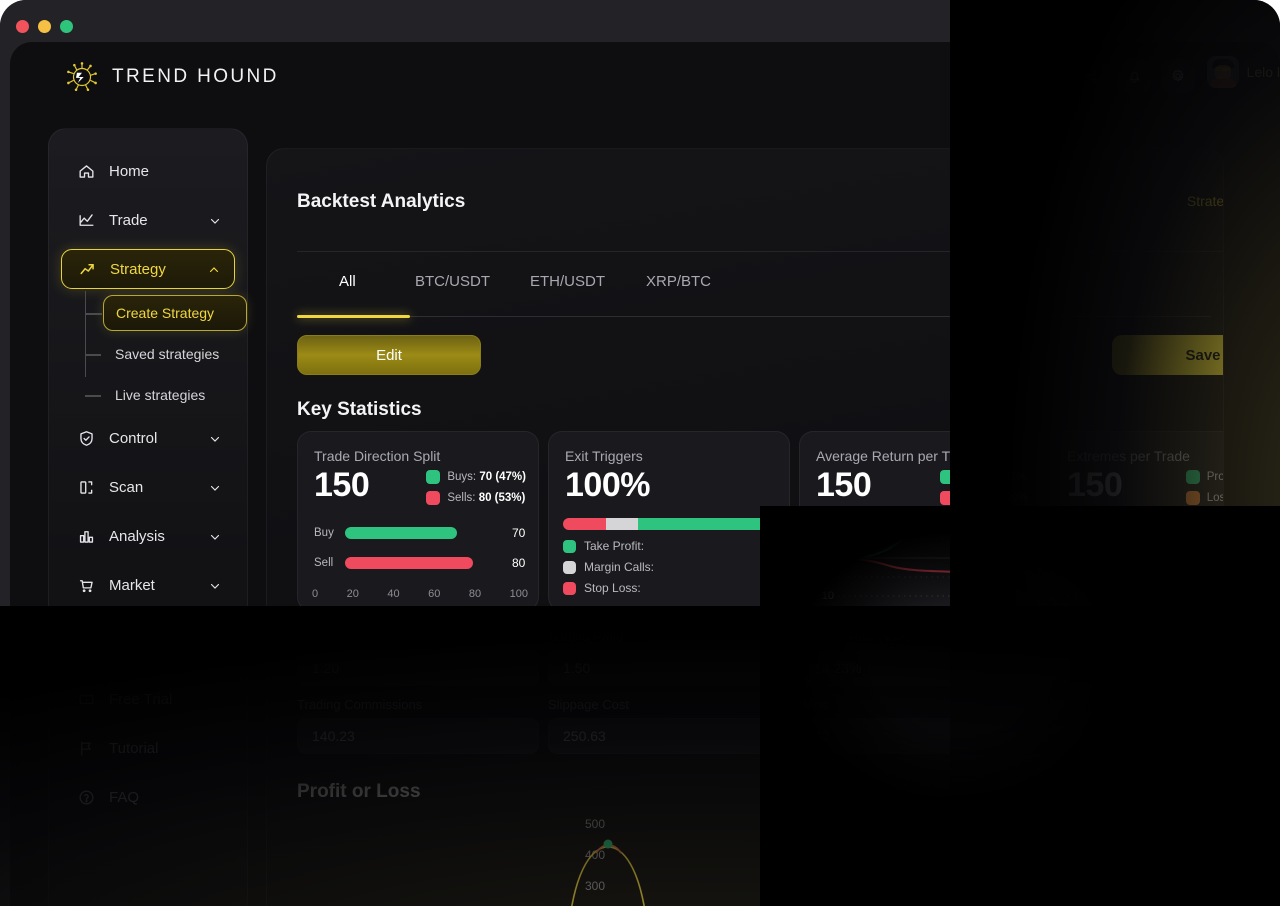 The width and height of the screenshot is (1280, 906). I want to click on legend-text: Buys: 70 (47%), so click(486, 477).